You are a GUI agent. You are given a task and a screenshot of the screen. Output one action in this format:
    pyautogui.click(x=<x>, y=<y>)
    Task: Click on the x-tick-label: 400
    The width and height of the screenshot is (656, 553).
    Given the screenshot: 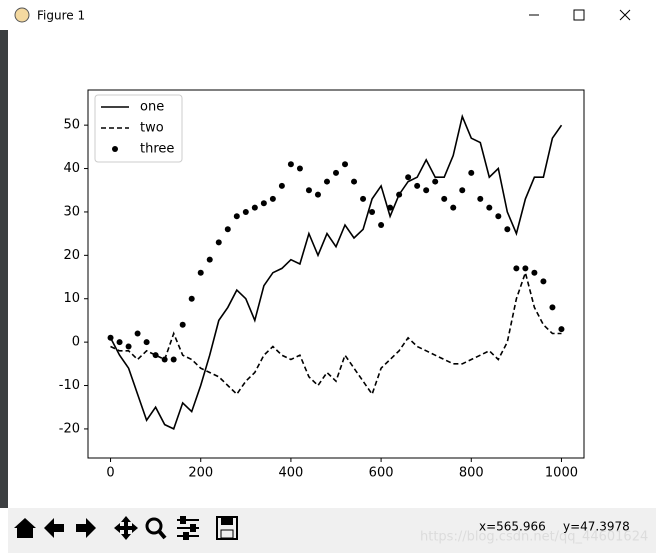 What is the action you would take?
    pyautogui.click(x=290, y=473)
    